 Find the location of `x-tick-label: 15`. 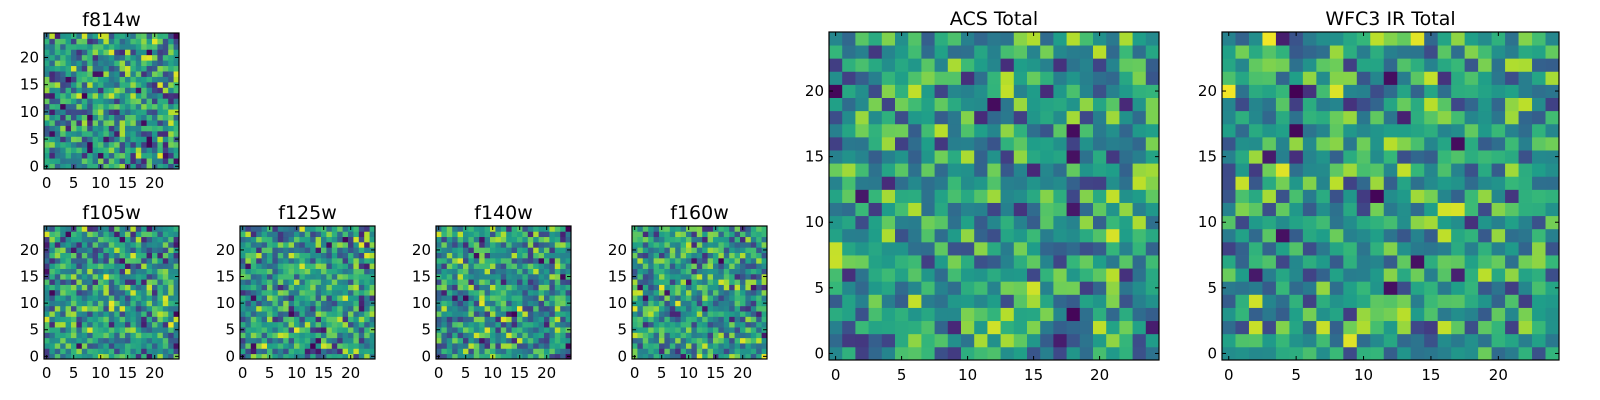

x-tick-label: 15 is located at coordinates (519, 373).